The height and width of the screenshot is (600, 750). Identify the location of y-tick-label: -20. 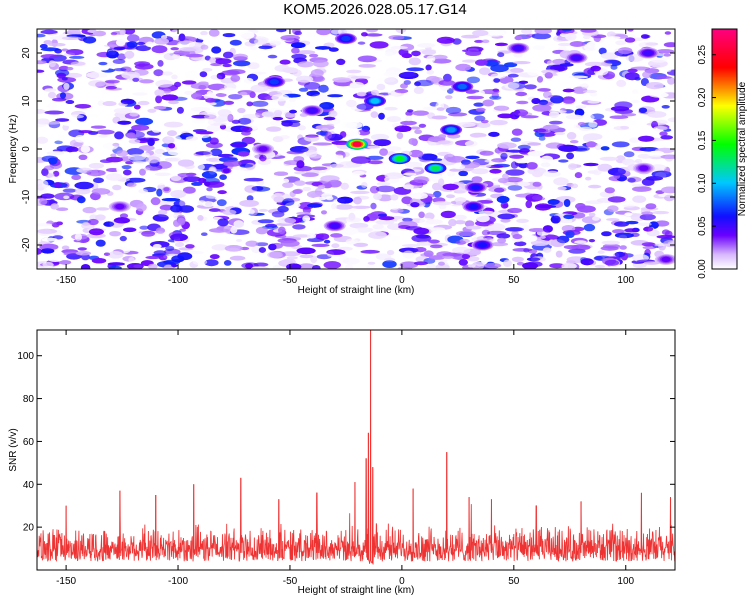
(26, 244).